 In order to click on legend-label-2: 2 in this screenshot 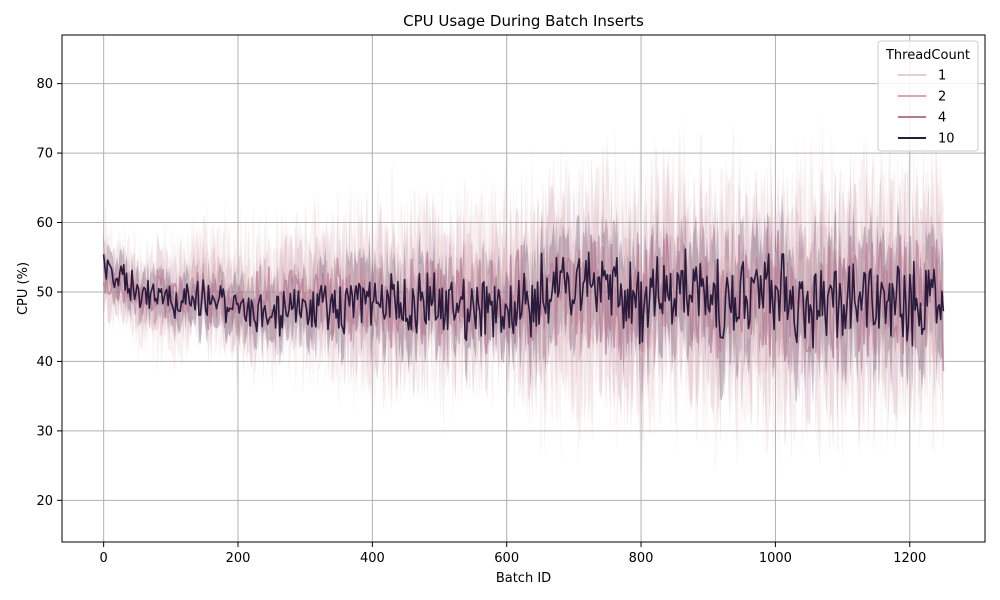, I will do `click(942, 97)`.